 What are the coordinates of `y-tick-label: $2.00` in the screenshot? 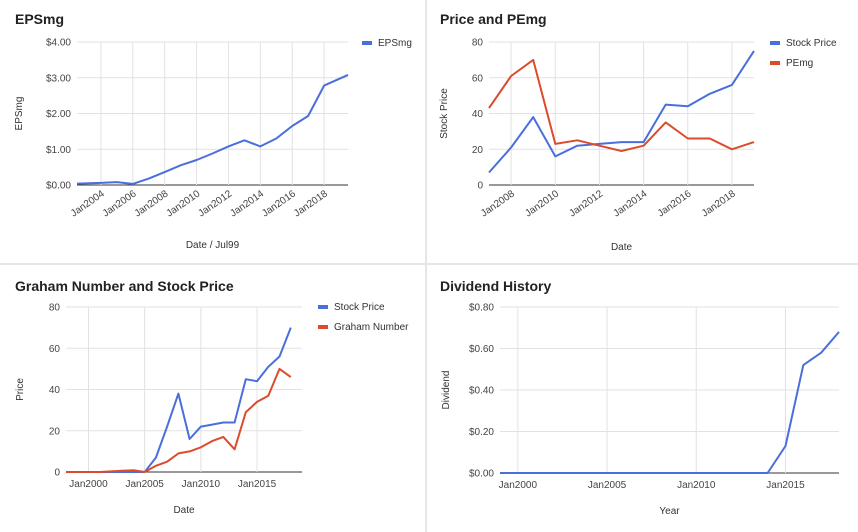 It's located at (58, 114).